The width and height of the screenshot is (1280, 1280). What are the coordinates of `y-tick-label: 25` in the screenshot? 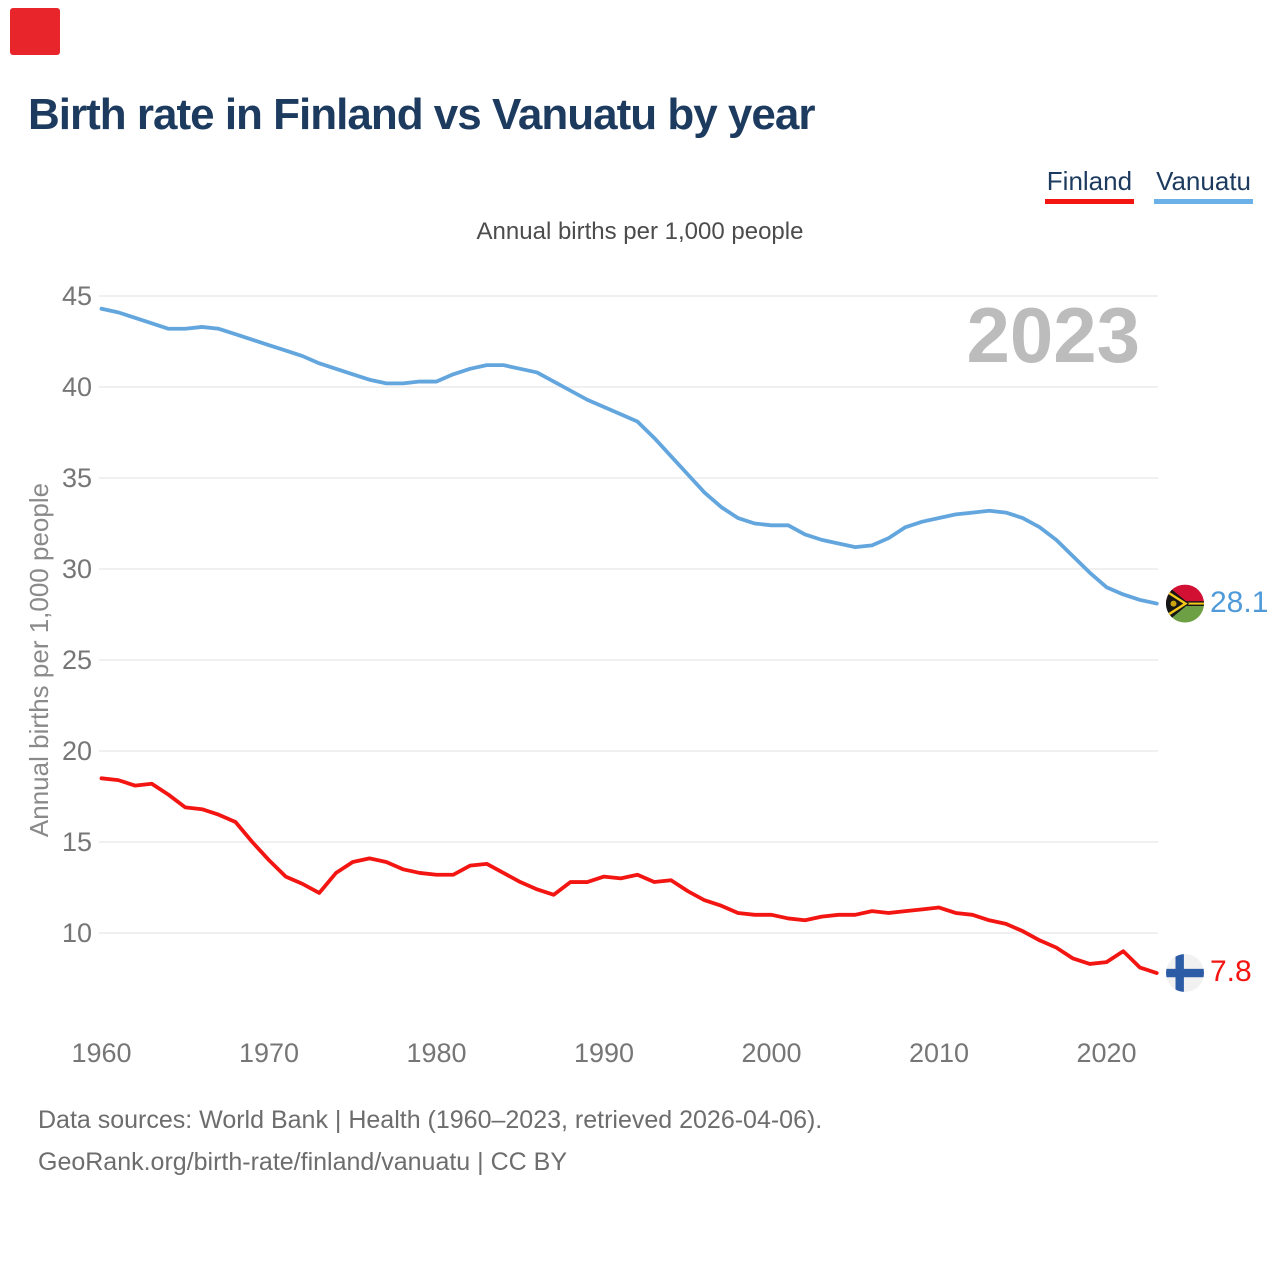 It's located at (77, 660).